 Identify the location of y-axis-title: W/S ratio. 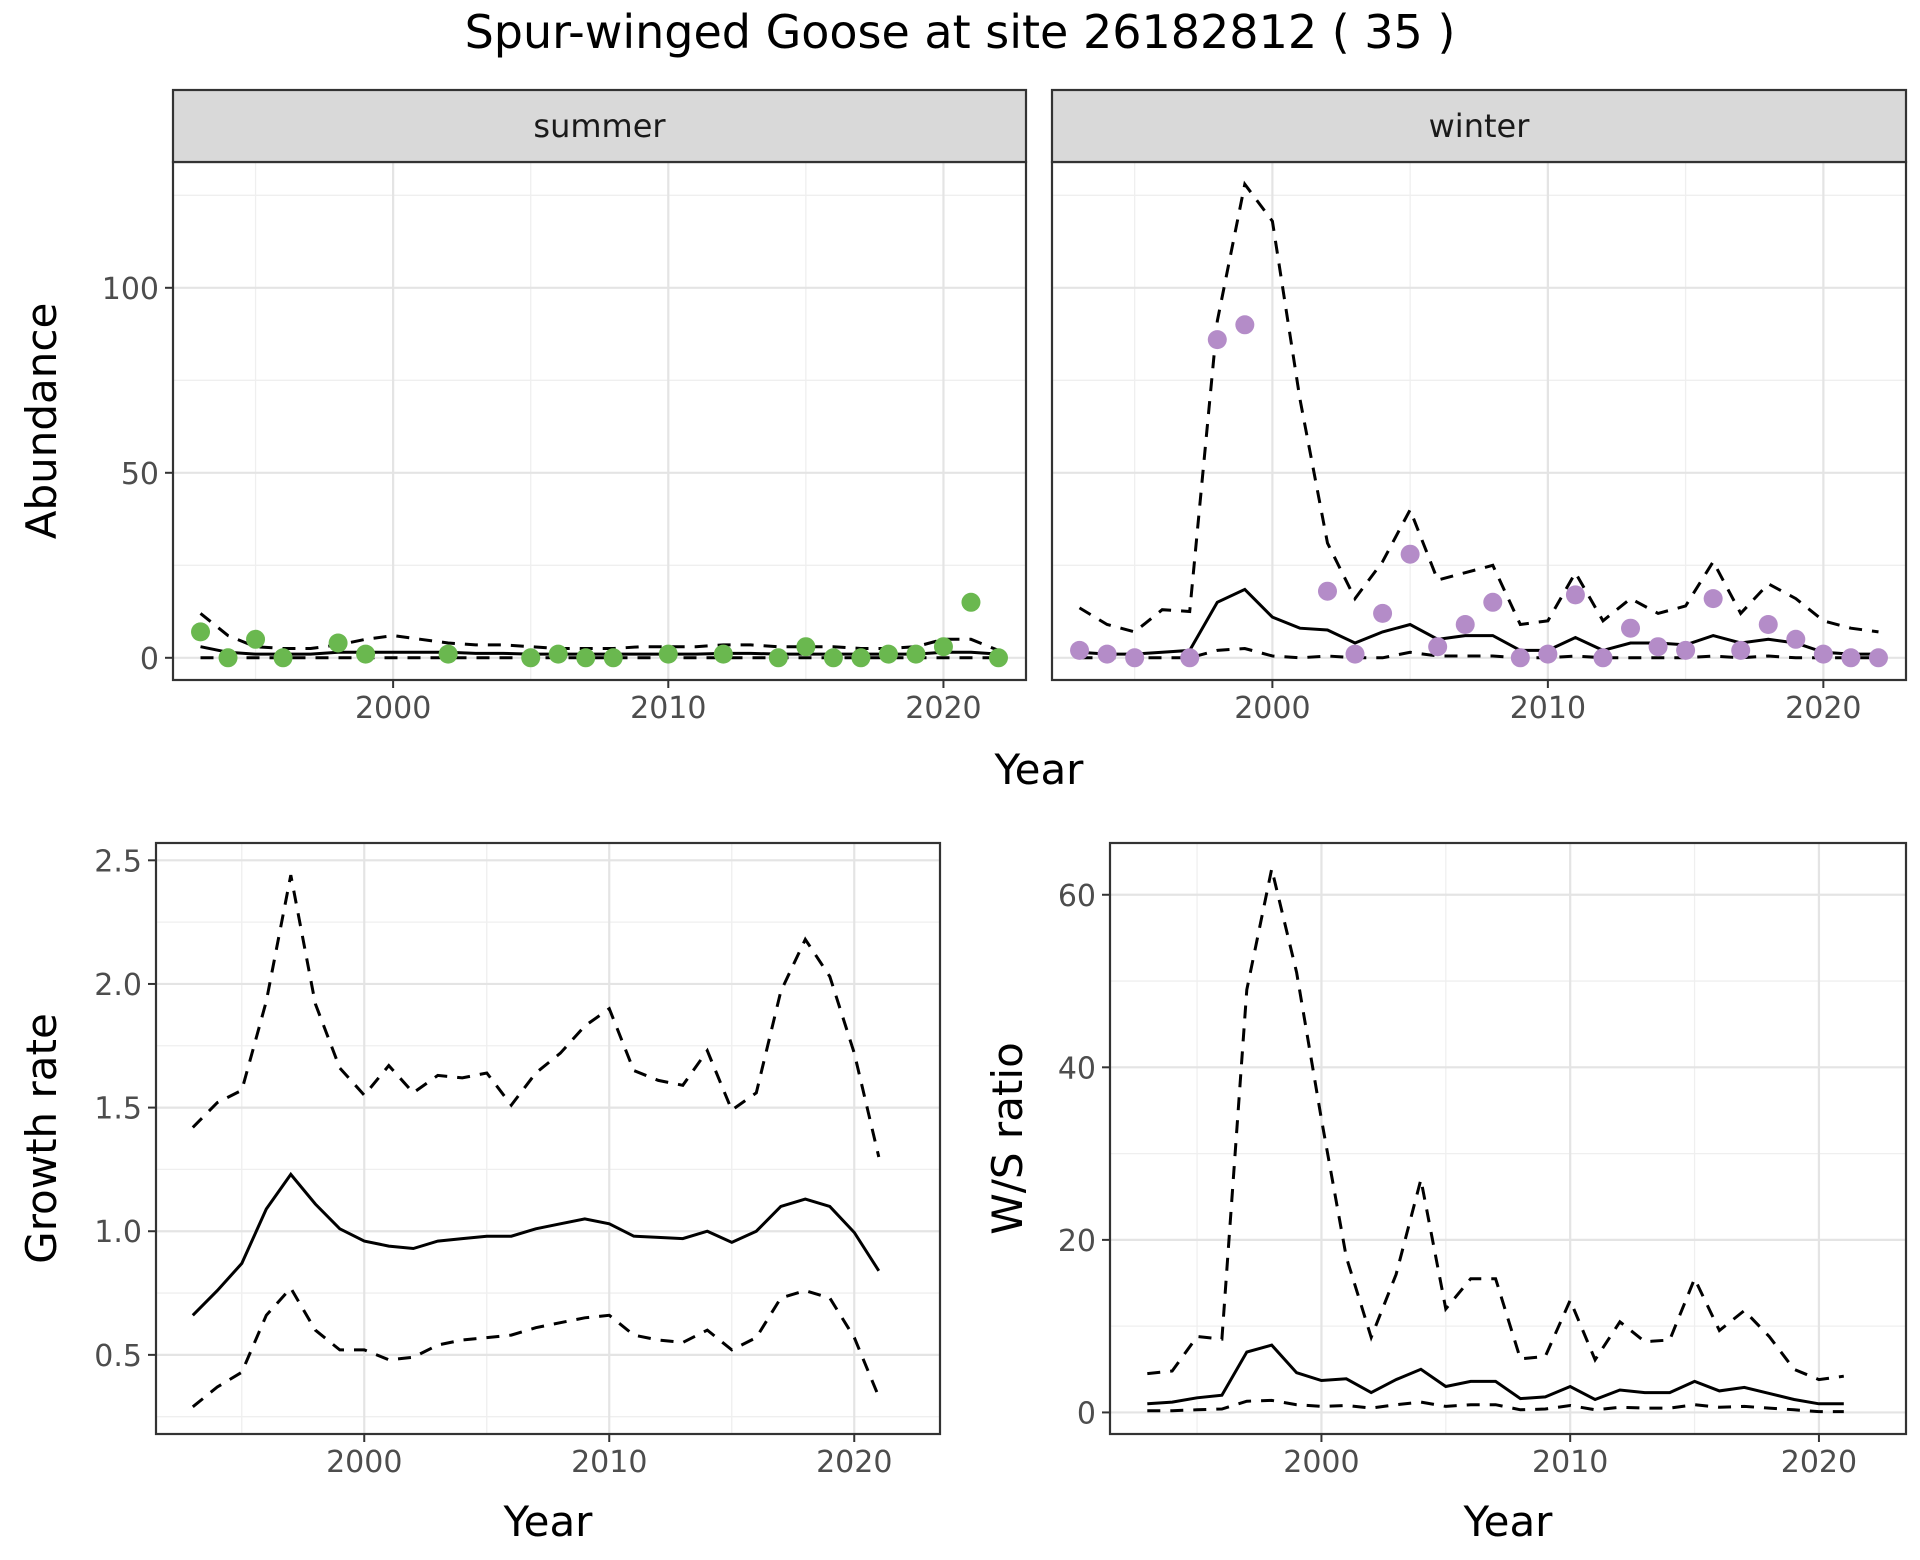
(1007, 1138).